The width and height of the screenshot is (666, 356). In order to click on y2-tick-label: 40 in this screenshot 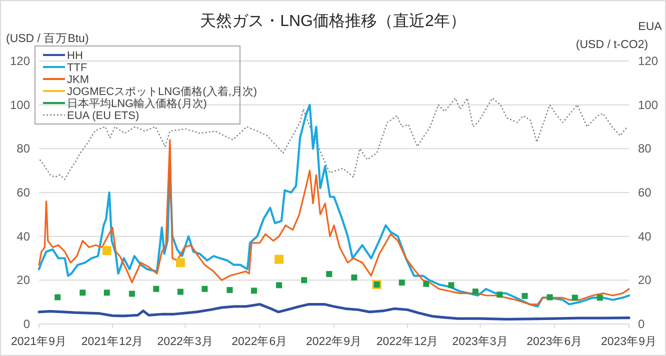, I will do `click(645, 236)`.